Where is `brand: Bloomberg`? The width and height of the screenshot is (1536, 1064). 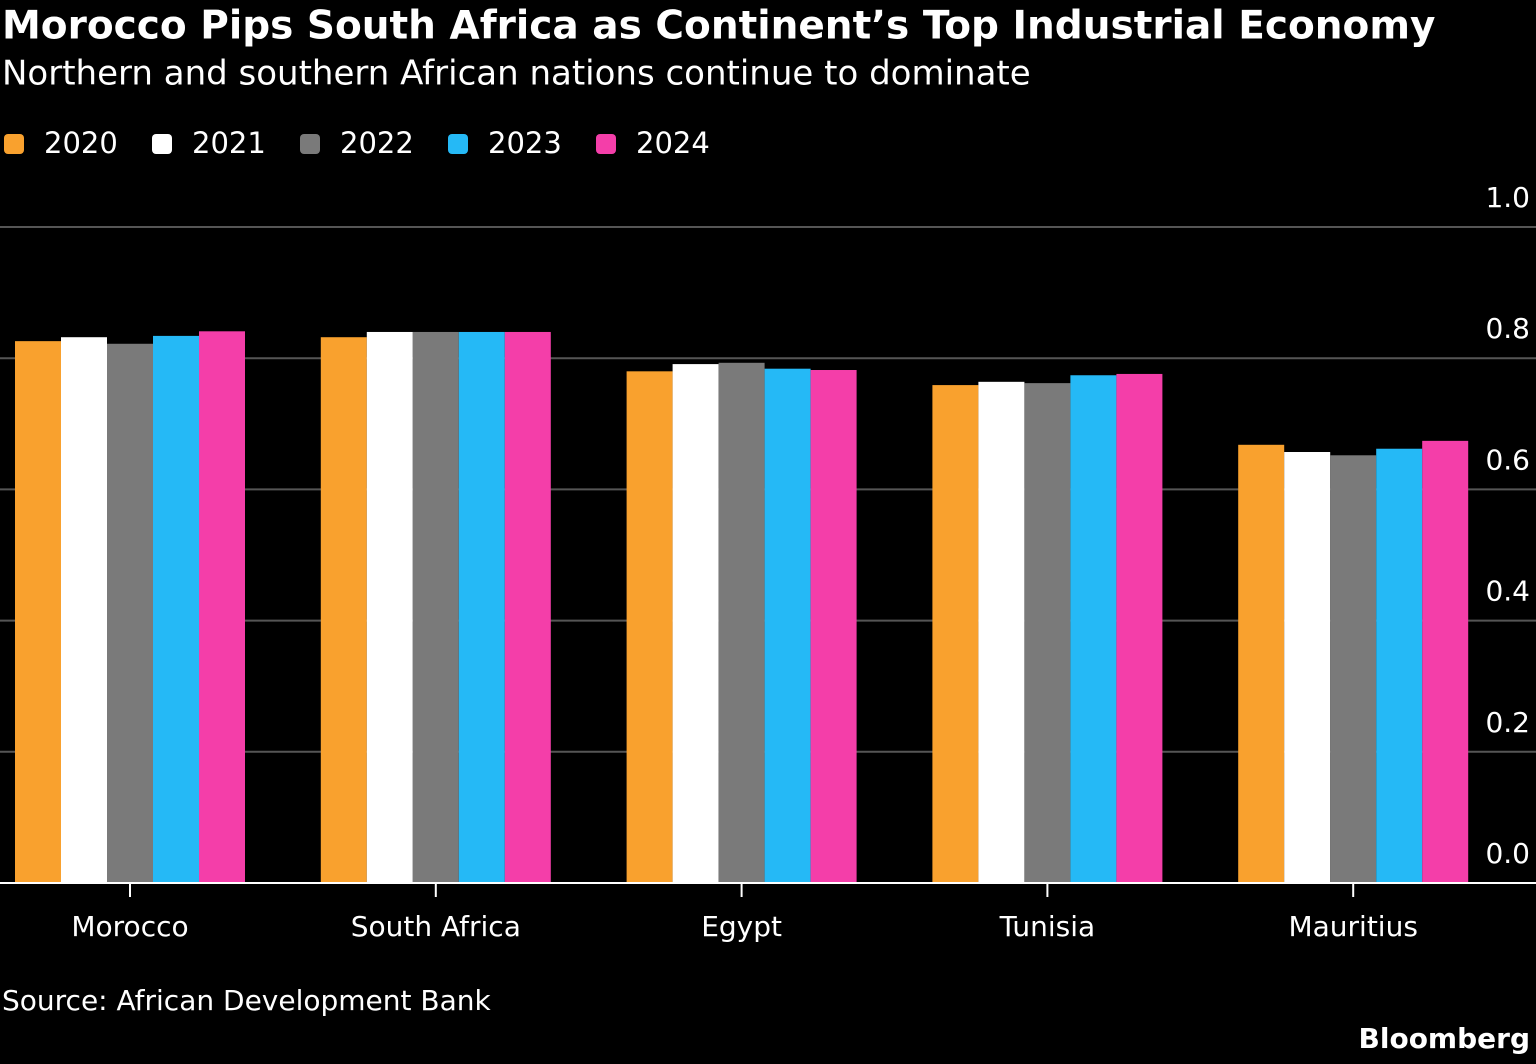
brand: Bloomberg is located at coordinates (1444, 1038).